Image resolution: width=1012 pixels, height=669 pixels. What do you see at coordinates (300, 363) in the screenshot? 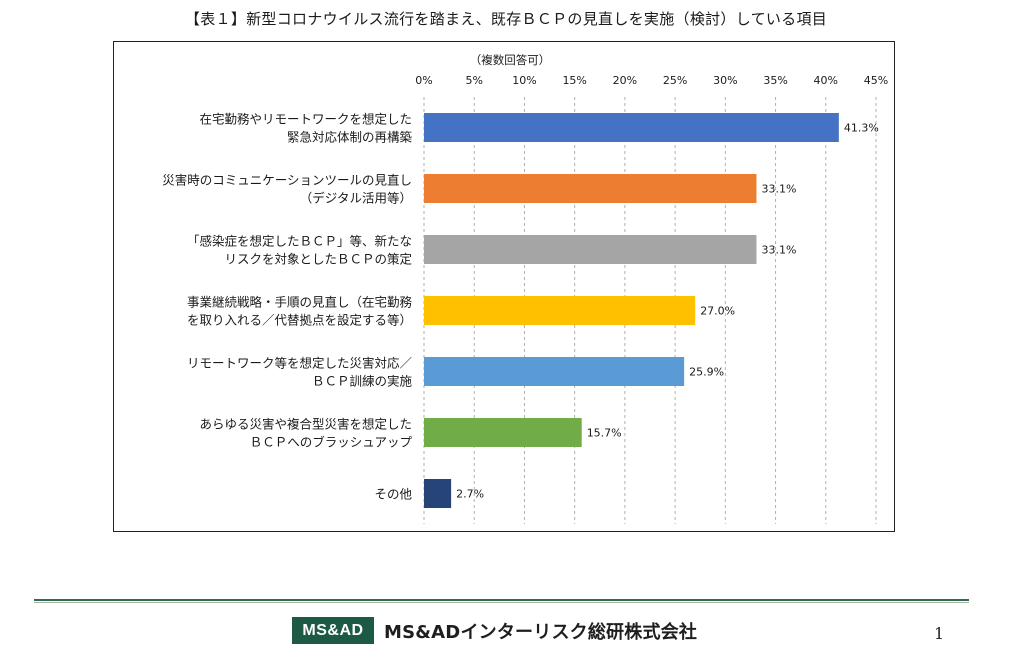
I see `category-label: リモートワーク等を想定した災害対応／` at bounding box center [300, 363].